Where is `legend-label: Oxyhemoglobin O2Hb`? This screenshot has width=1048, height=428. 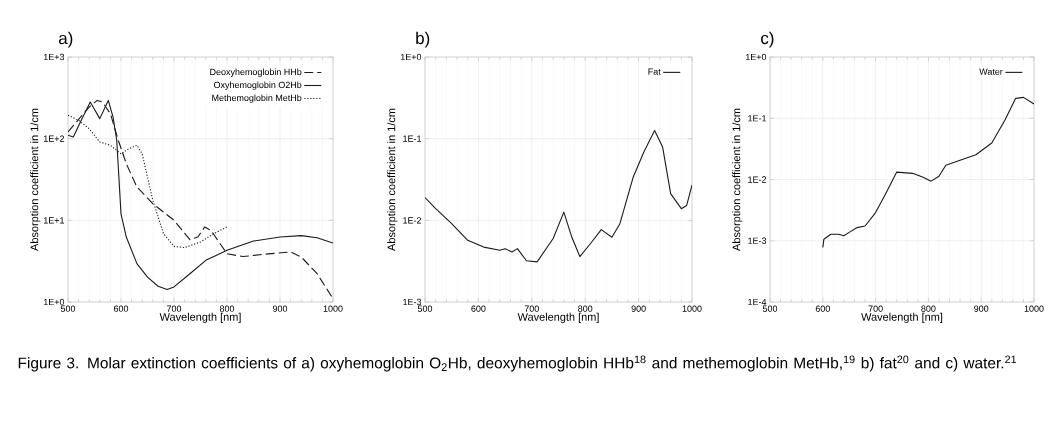
legend-label: Oxyhemoglobin O2Hb is located at coordinates (257, 85).